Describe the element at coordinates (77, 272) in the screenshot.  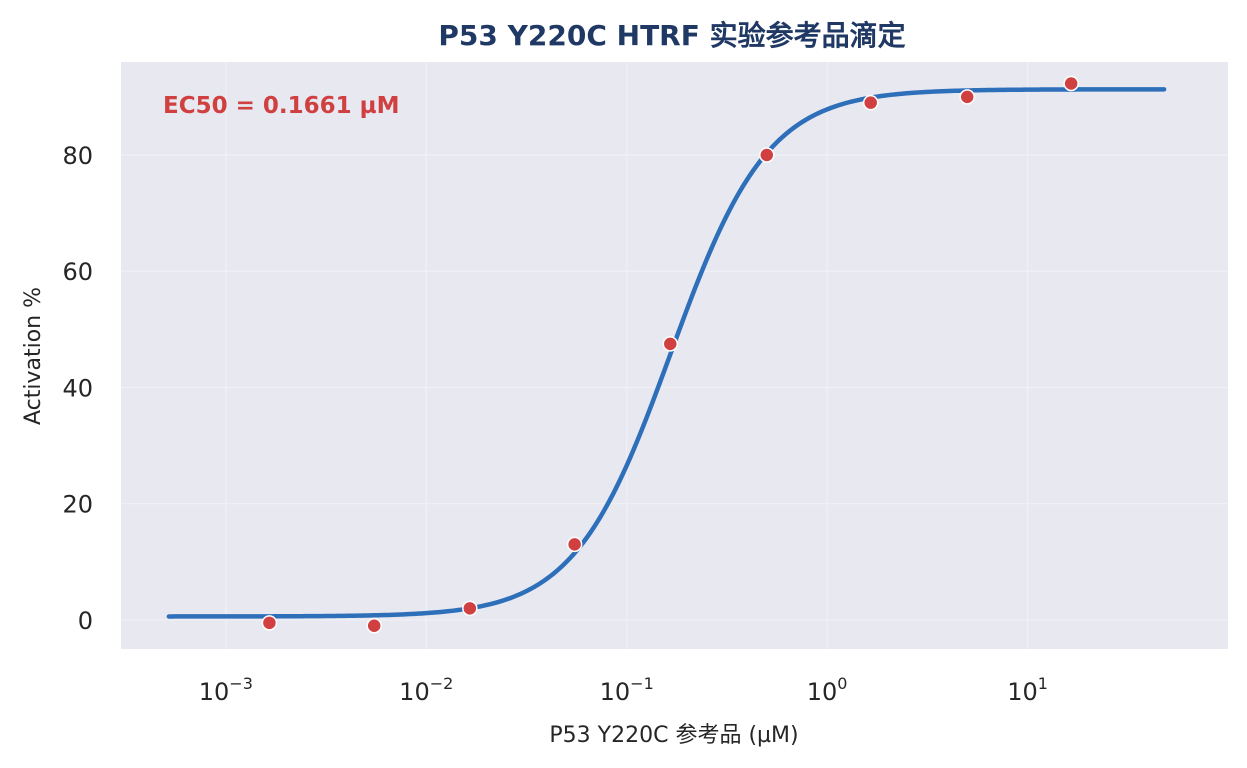
I see `y-tick-label: 60` at that location.